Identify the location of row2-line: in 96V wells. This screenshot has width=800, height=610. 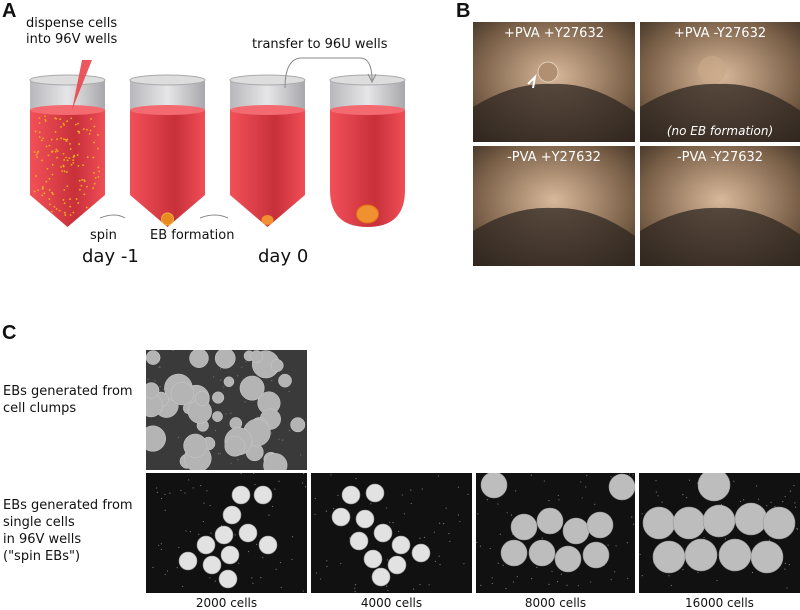
(42, 539).